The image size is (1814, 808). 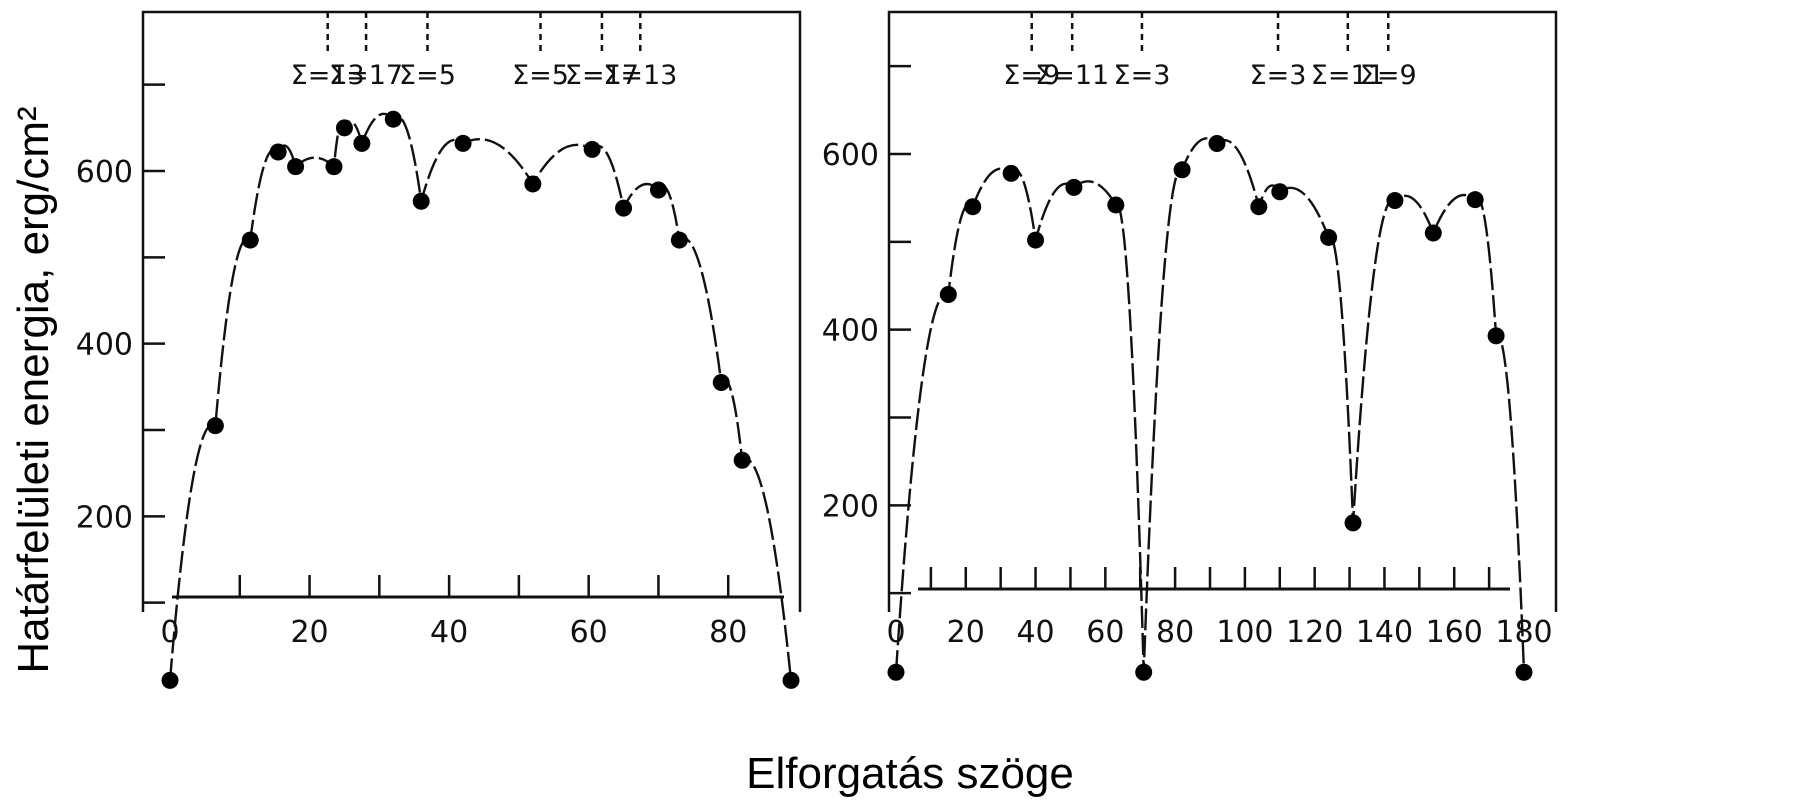 I want to click on x-tick-label: 120, so click(x=1314, y=632).